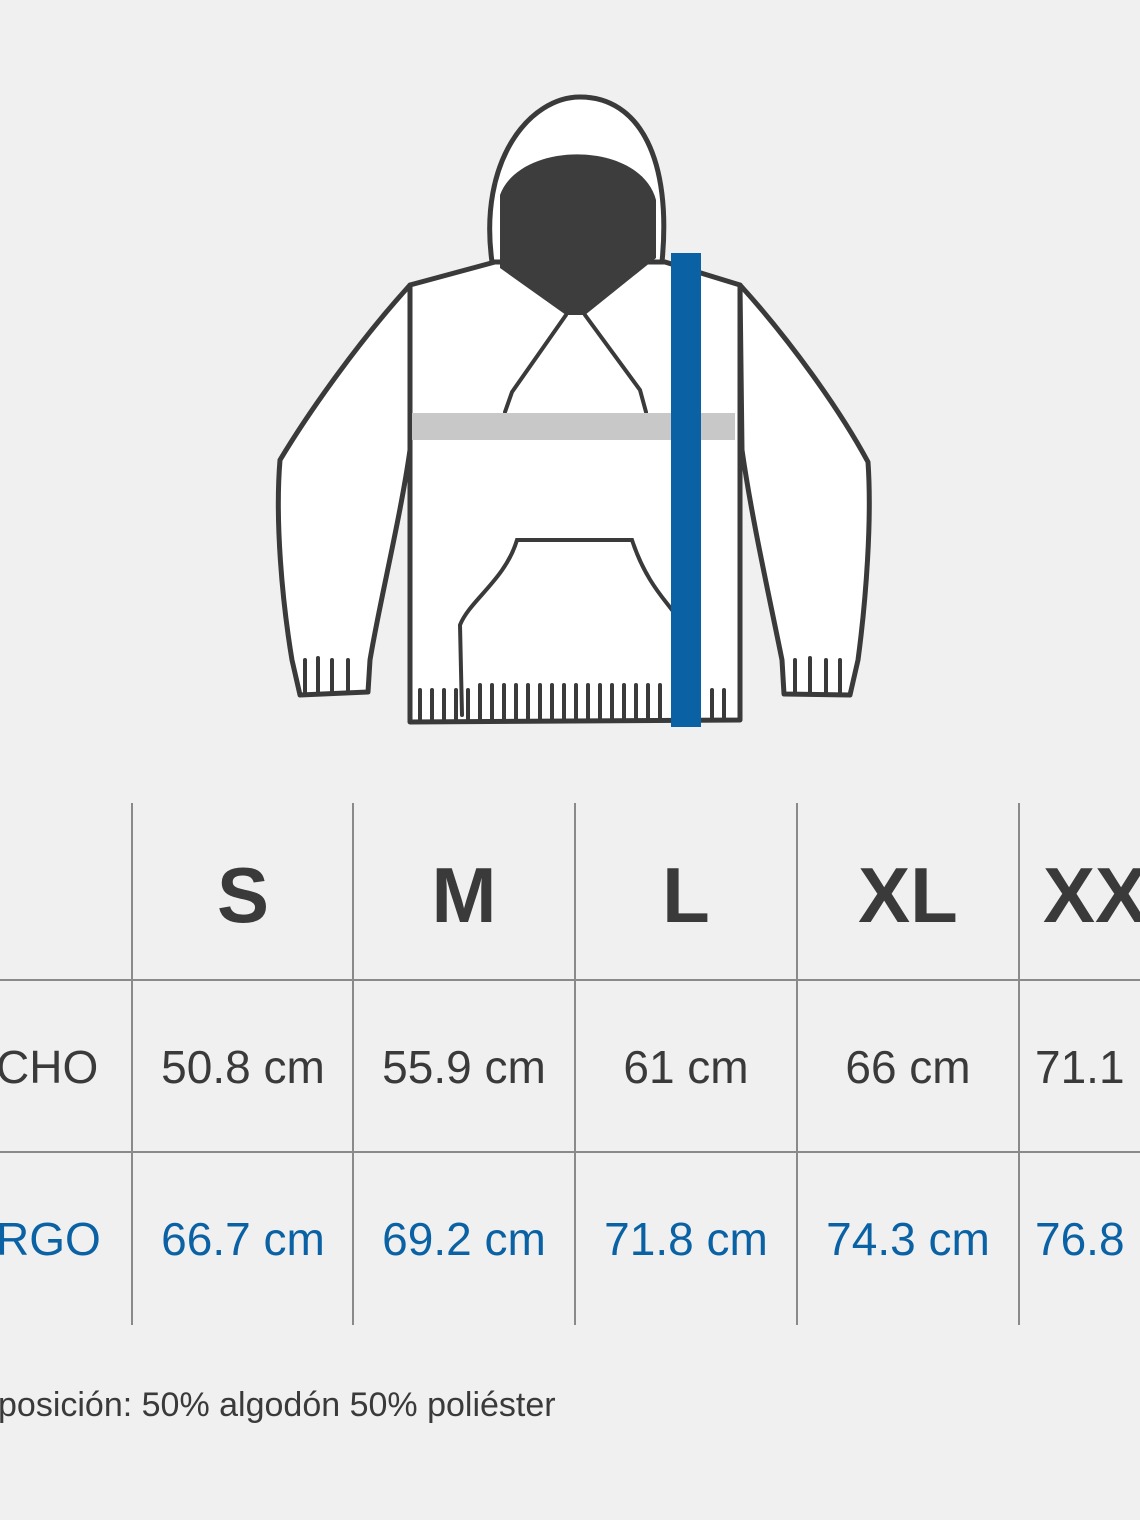  What do you see at coordinates (1080, 1067) in the screenshot?
I see `table-cell: 71.1` at bounding box center [1080, 1067].